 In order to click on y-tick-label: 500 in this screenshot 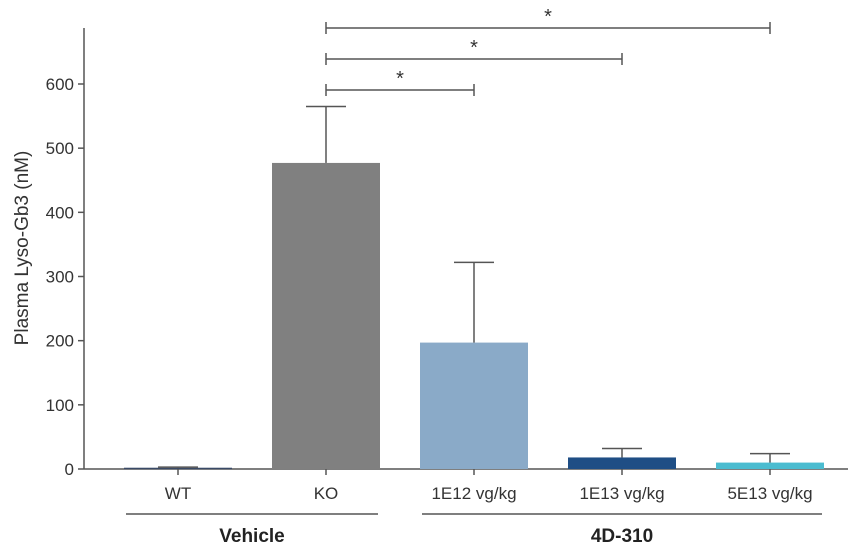, I will do `click(60, 148)`.